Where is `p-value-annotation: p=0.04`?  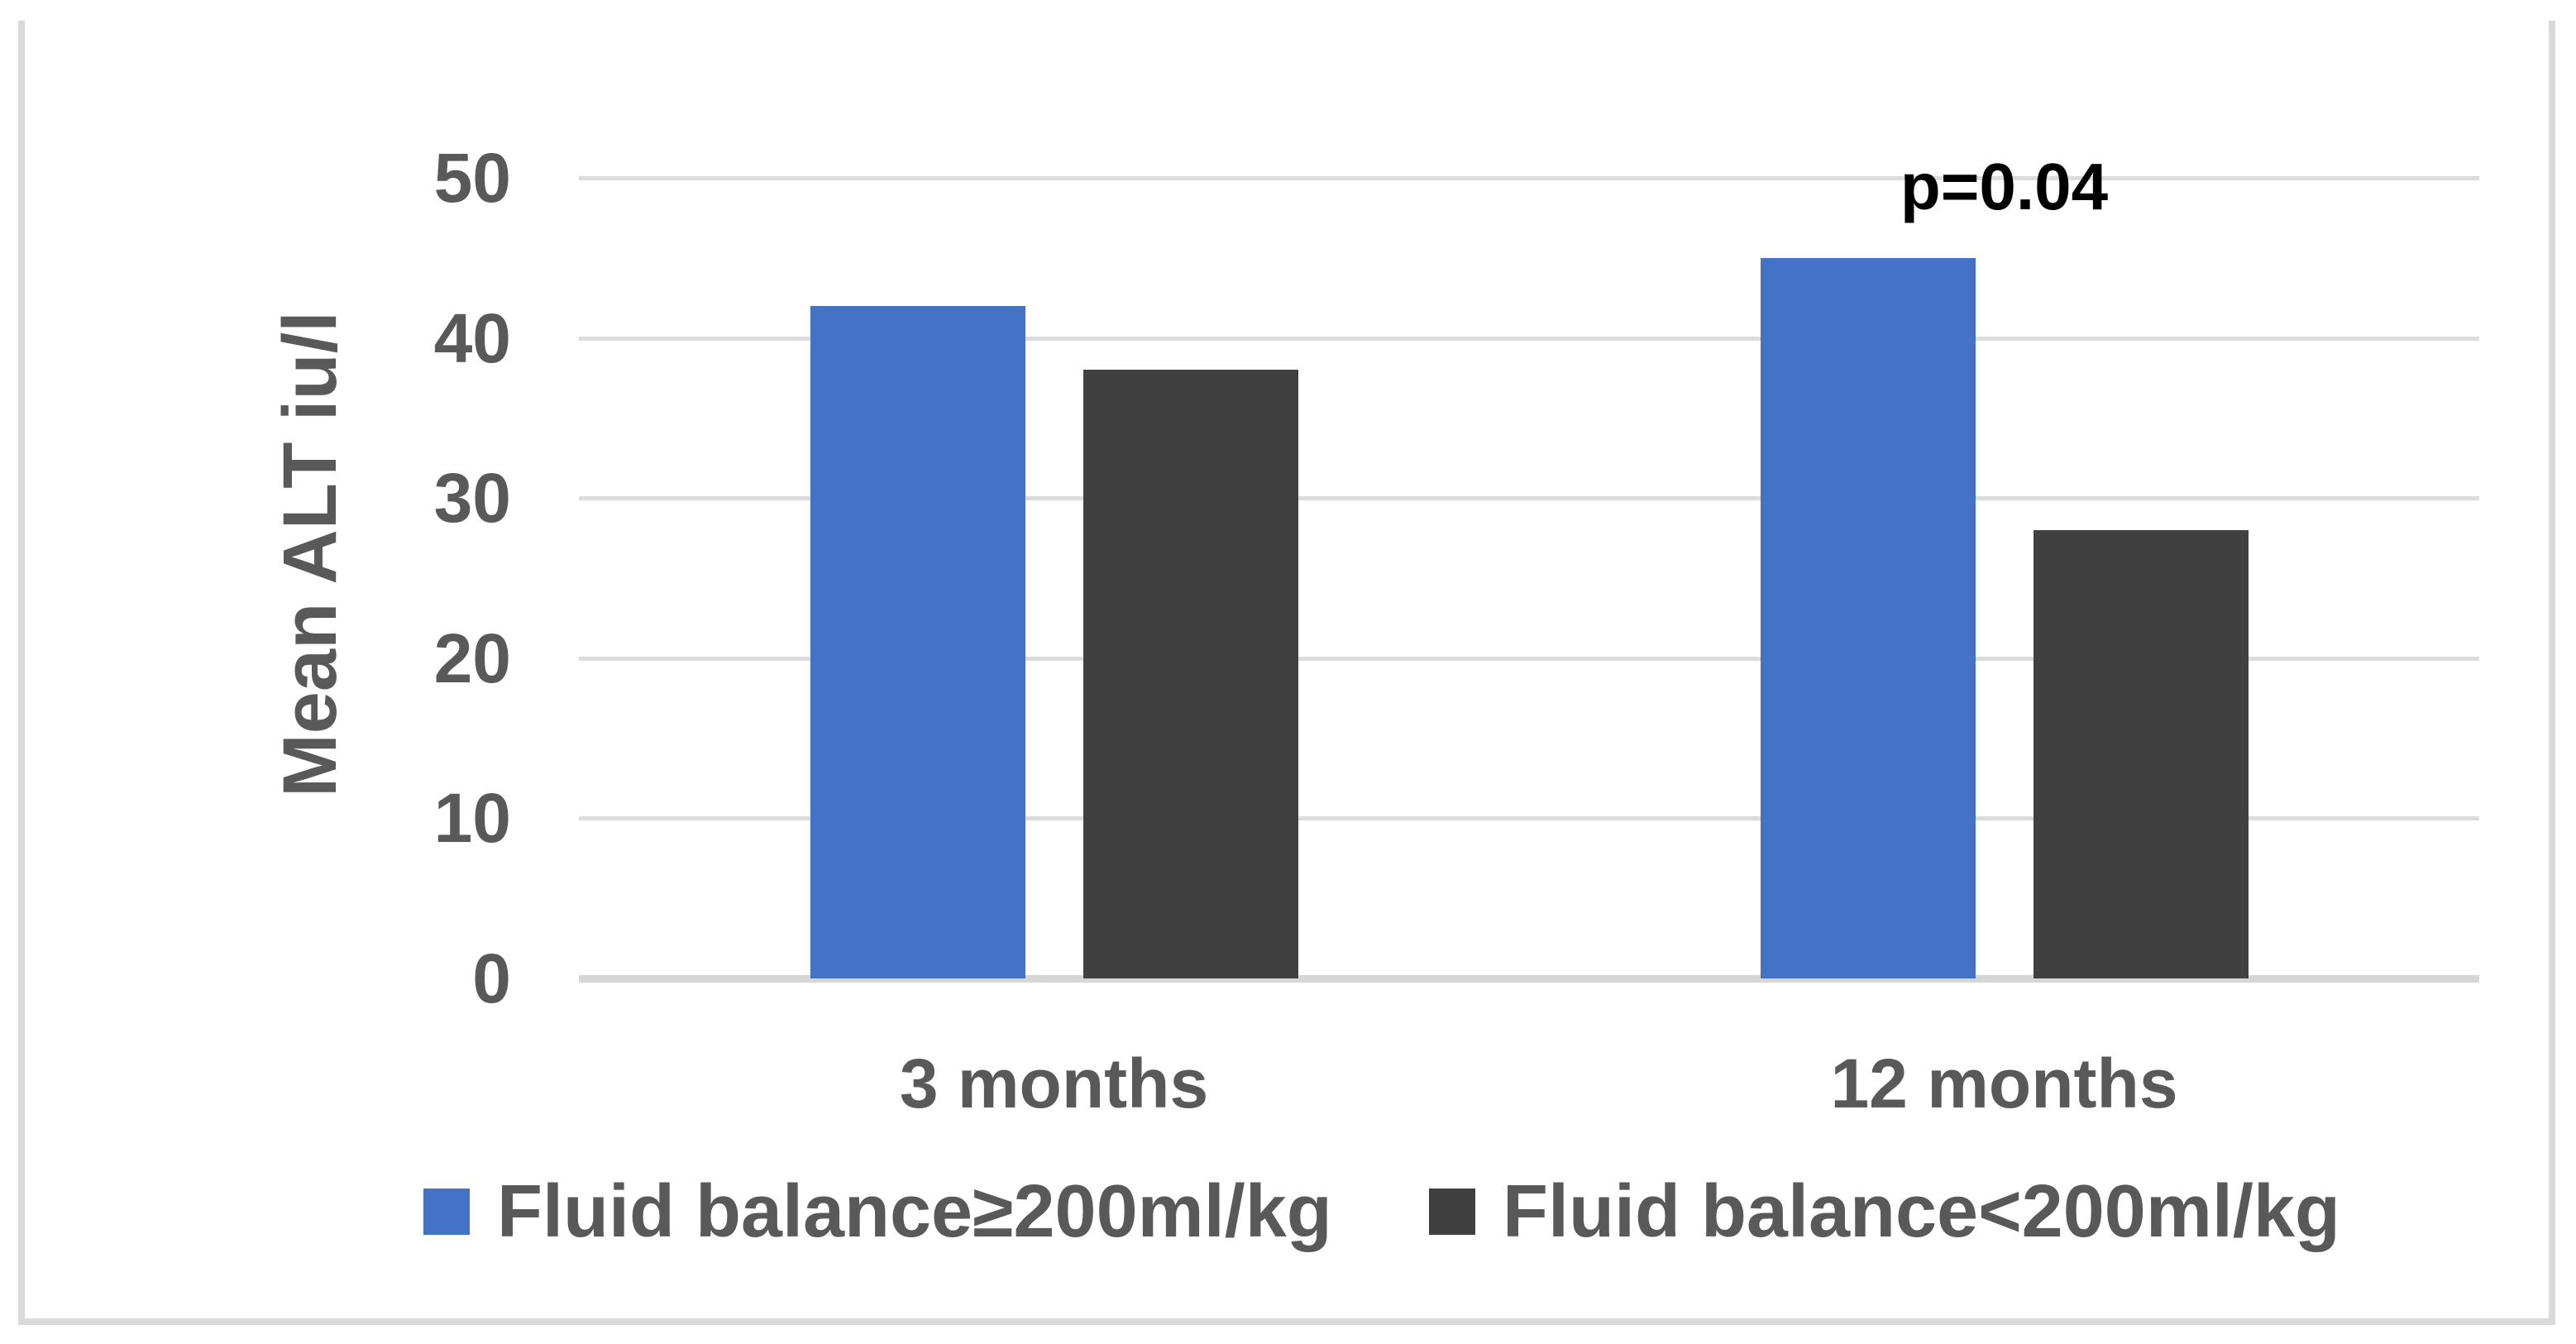 p-value-annotation: p=0.04 is located at coordinates (2004, 186).